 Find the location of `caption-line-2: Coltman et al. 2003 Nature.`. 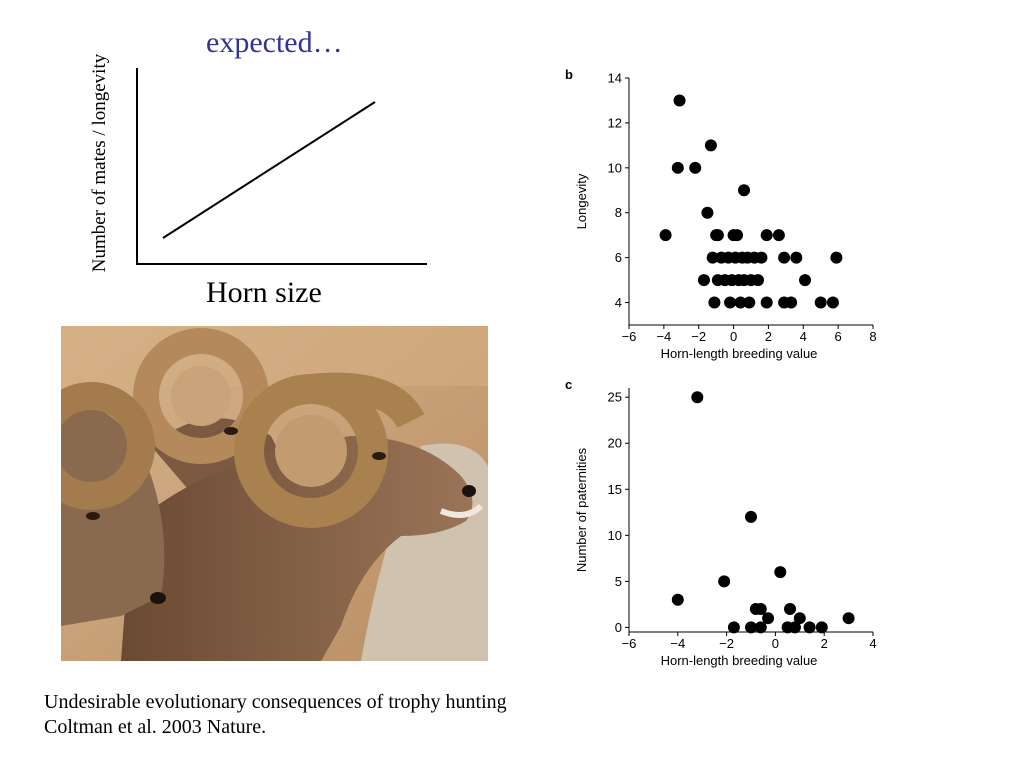

caption-line-2: Coltman et al. 2003 Nature. is located at coordinates (155, 727).